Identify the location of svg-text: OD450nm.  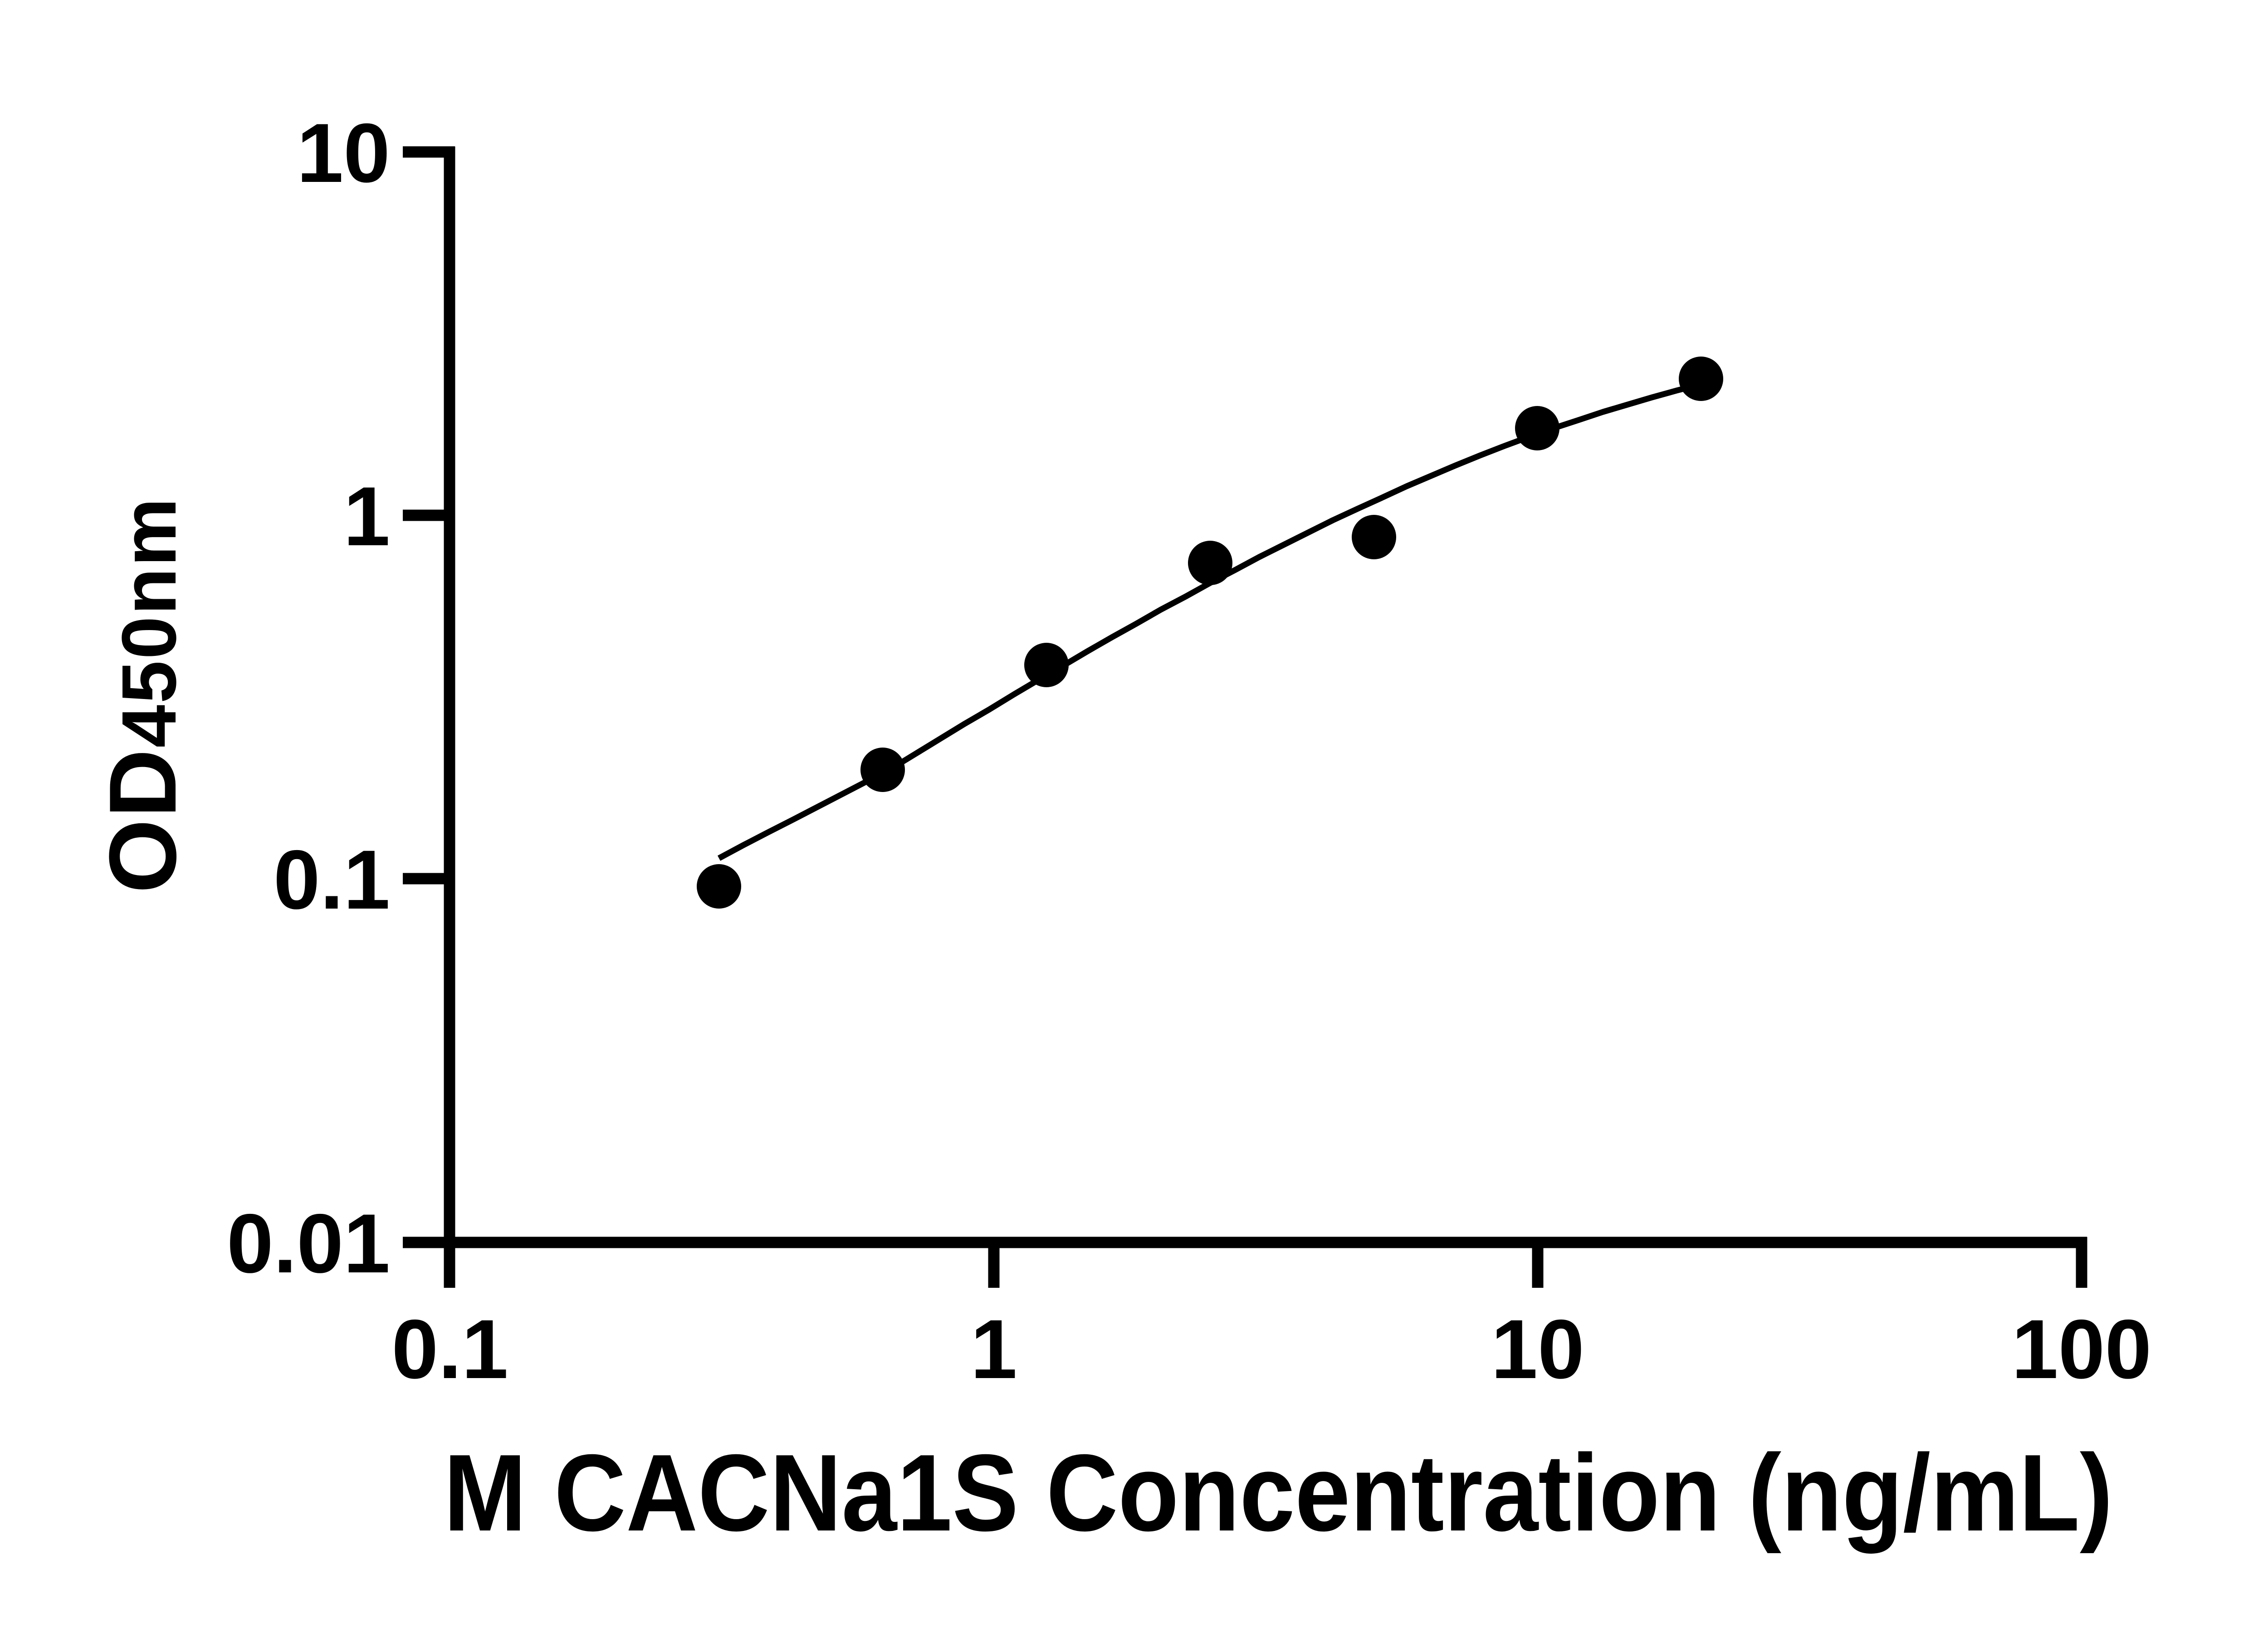
(143, 695).